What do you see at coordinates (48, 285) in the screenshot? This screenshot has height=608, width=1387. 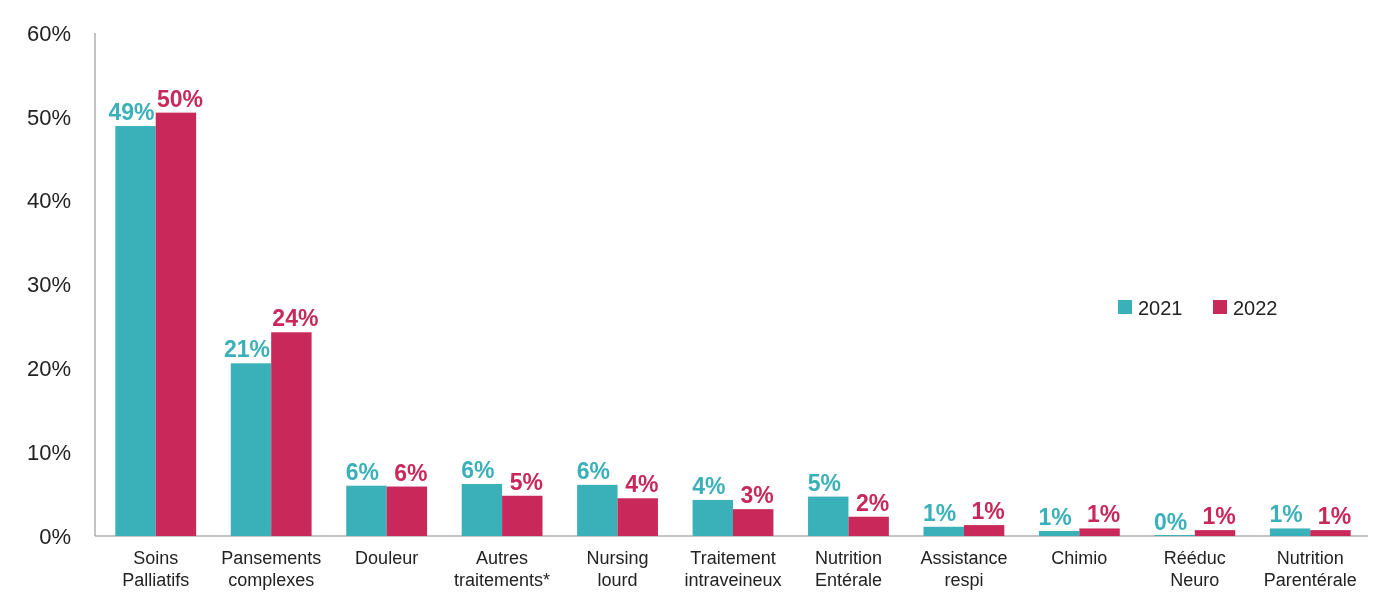 I see `y-tick-label: 30%` at bounding box center [48, 285].